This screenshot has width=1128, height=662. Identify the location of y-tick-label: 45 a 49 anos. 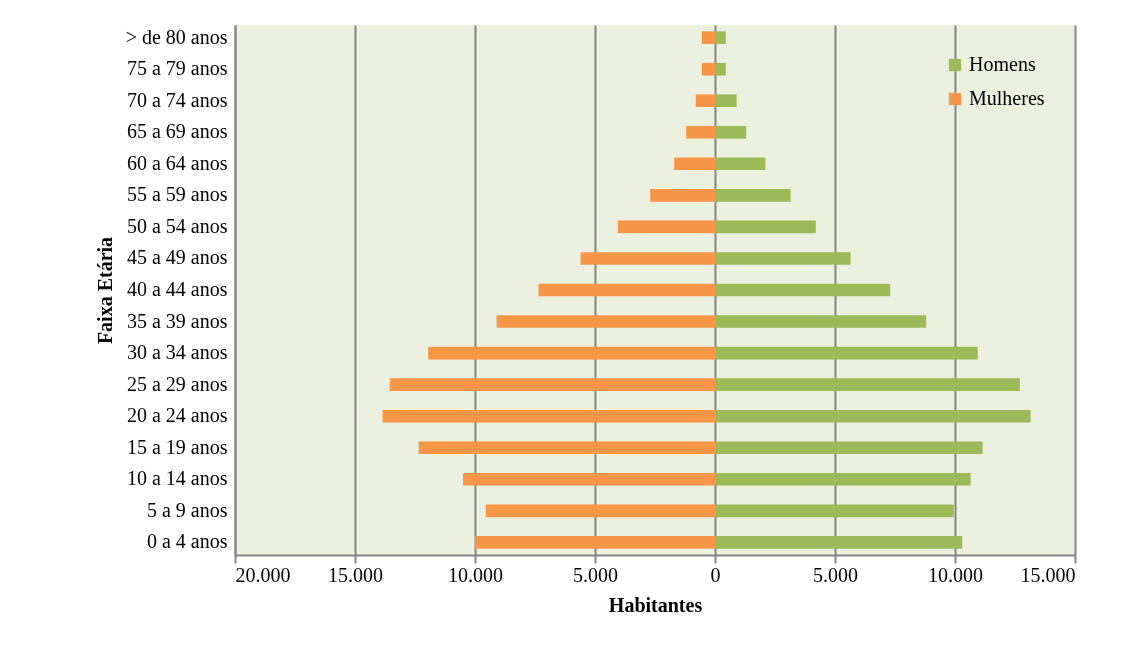
(177, 257).